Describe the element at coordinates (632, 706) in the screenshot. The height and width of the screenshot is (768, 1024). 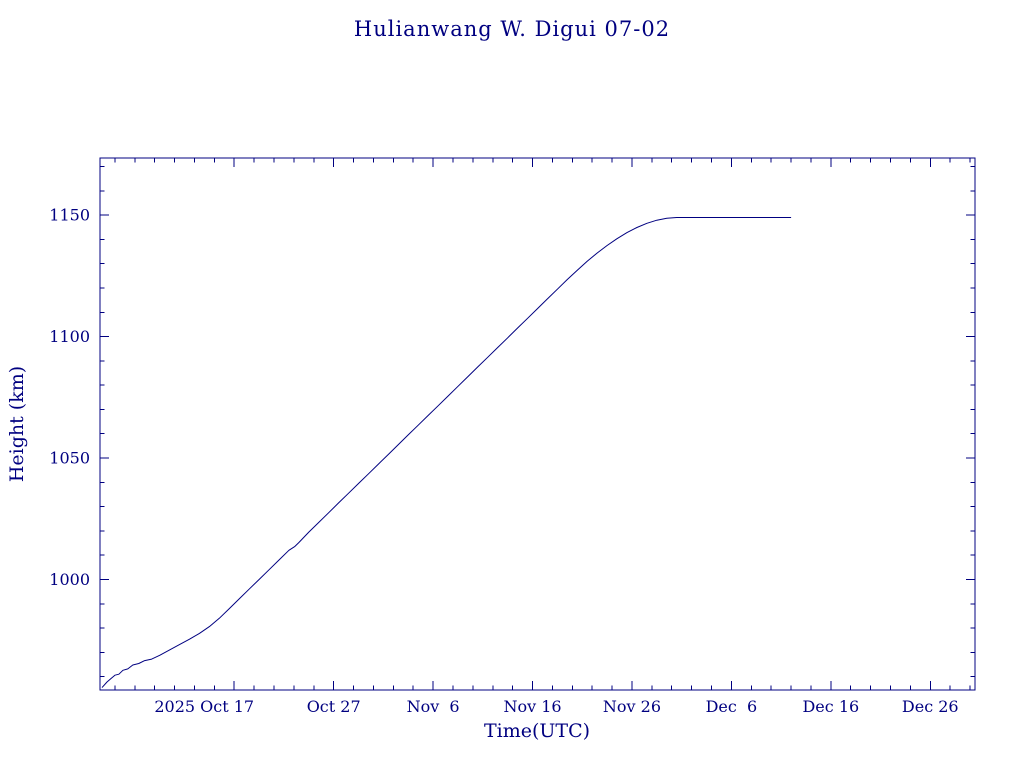
I see `x-tick-label: Nov 26` at that location.